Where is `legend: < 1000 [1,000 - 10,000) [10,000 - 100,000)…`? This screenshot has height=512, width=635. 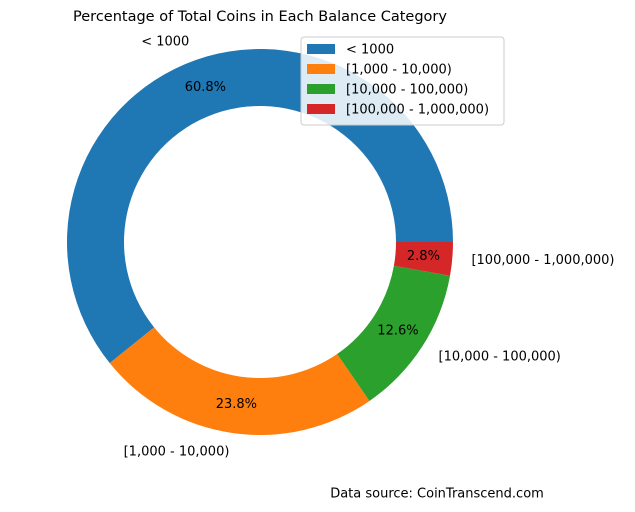
legend: < 1000 [1,000 - 10,000) [10,000 - 100,000)… is located at coordinates (402, 81).